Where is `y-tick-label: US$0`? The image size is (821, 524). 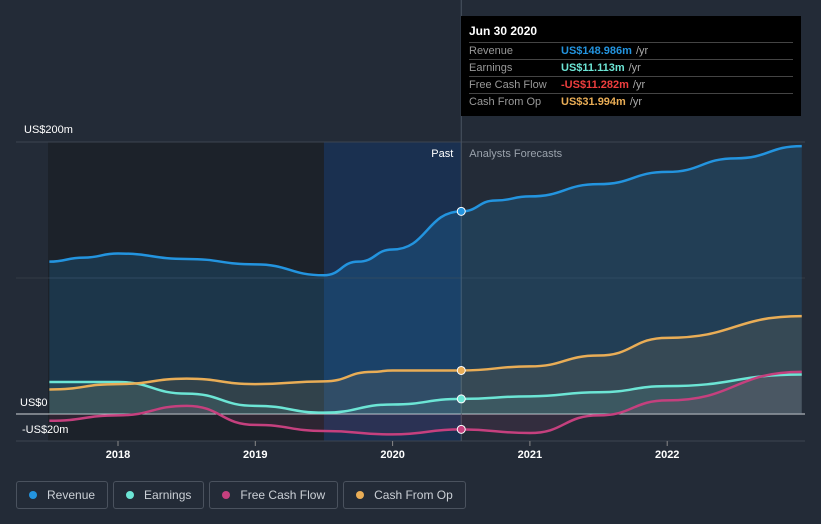
y-tick-label: US$0 is located at coordinates (34, 403).